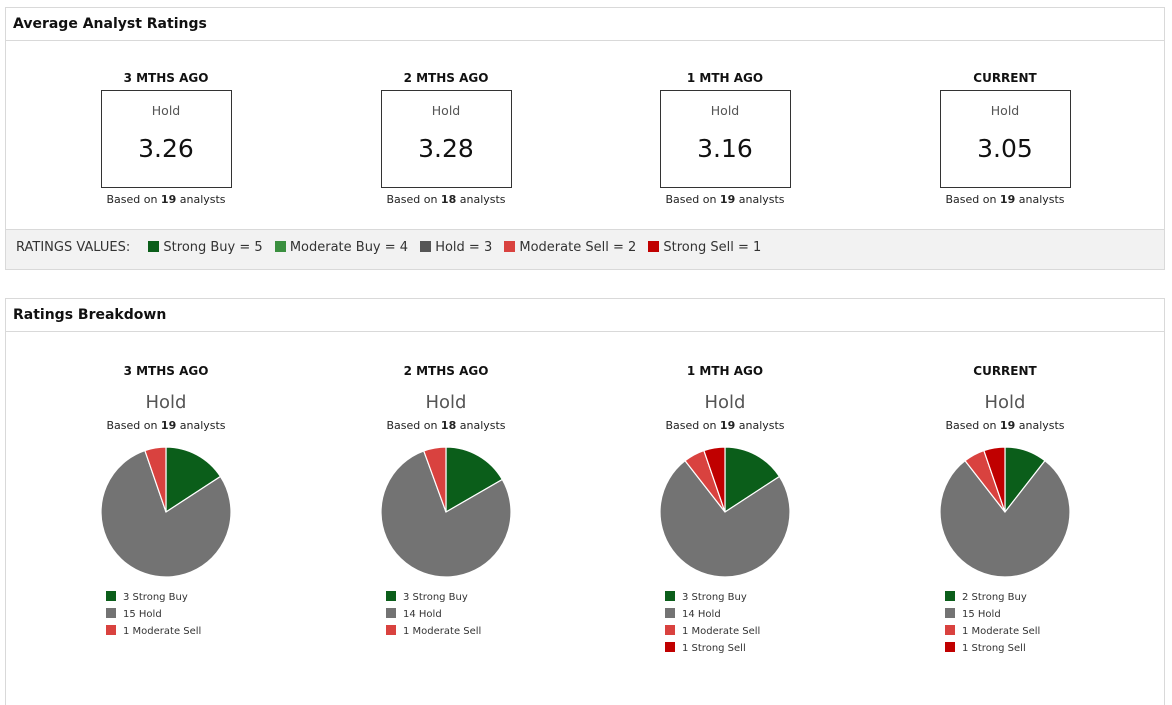 This screenshot has width=1172, height=705. What do you see at coordinates (725, 148) in the screenshot?
I see `rating-score: 3.16` at bounding box center [725, 148].